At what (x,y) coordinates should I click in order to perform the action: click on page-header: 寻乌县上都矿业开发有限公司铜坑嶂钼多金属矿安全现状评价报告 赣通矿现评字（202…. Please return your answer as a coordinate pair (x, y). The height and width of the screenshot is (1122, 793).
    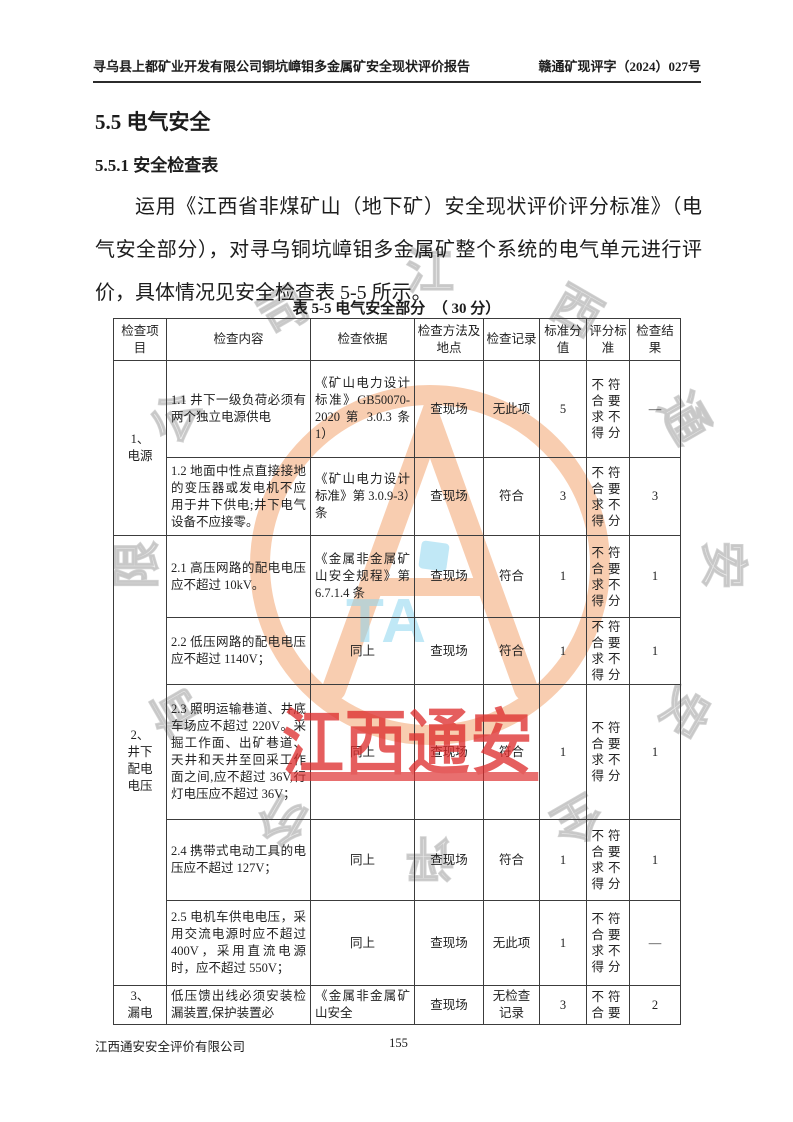
    Looking at the image, I should click on (397, 69).